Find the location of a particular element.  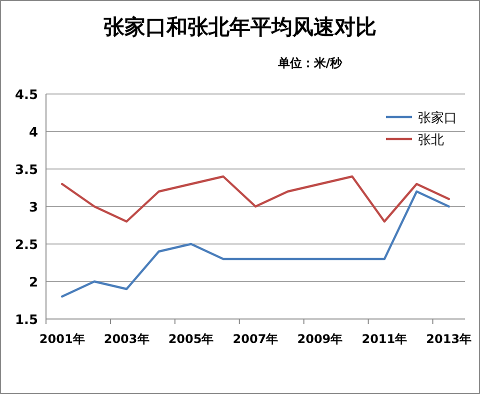

x-tick-label: 2005年 is located at coordinates (191, 339).